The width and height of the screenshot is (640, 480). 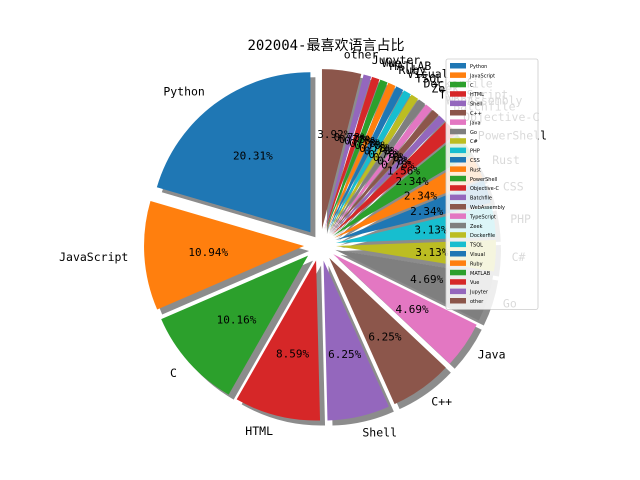 What do you see at coordinates (458, 75) in the screenshot?
I see `legend-swatch-javascript` at bounding box center [458, 75].